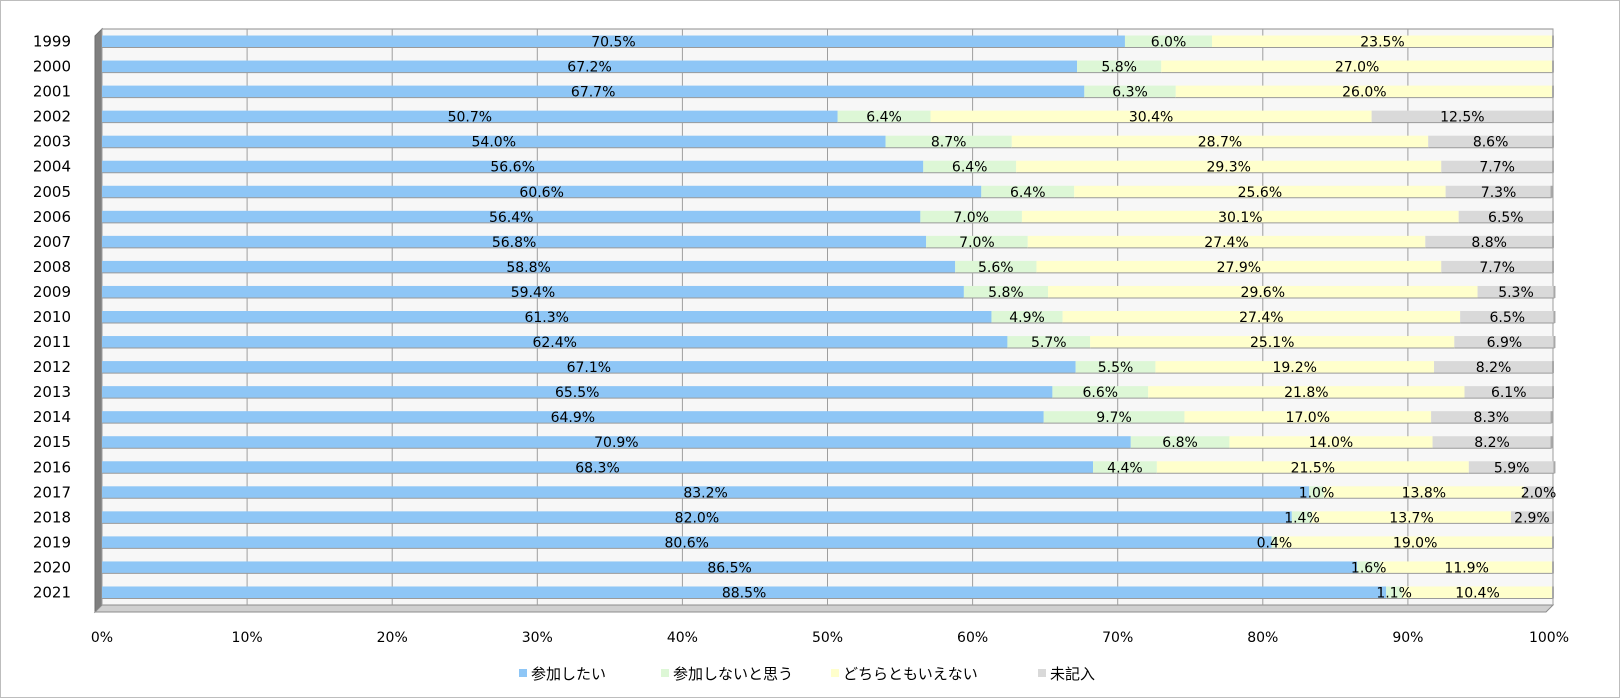  Describe the element at coordinates (1049, 343) in the screenshot. I see `data-label: 5.7%` at that location.